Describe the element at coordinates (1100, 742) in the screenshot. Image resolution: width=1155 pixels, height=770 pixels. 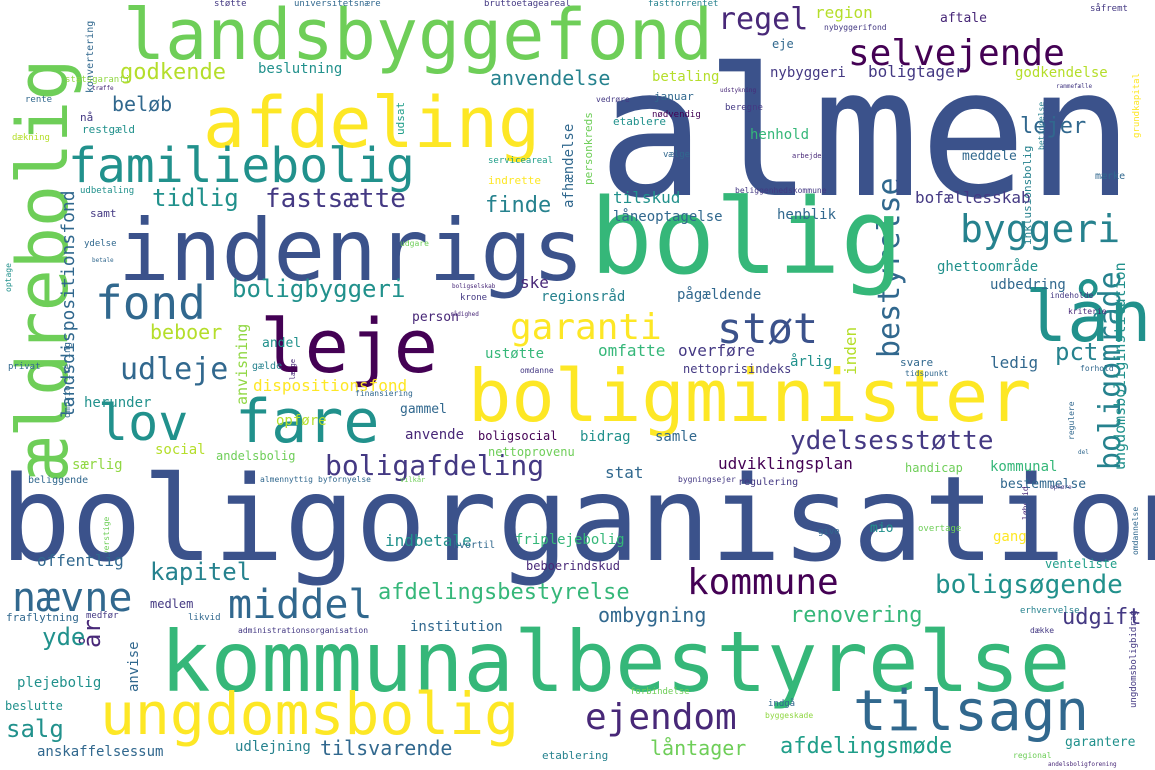
I see `word-garantere: garantere` at that location.